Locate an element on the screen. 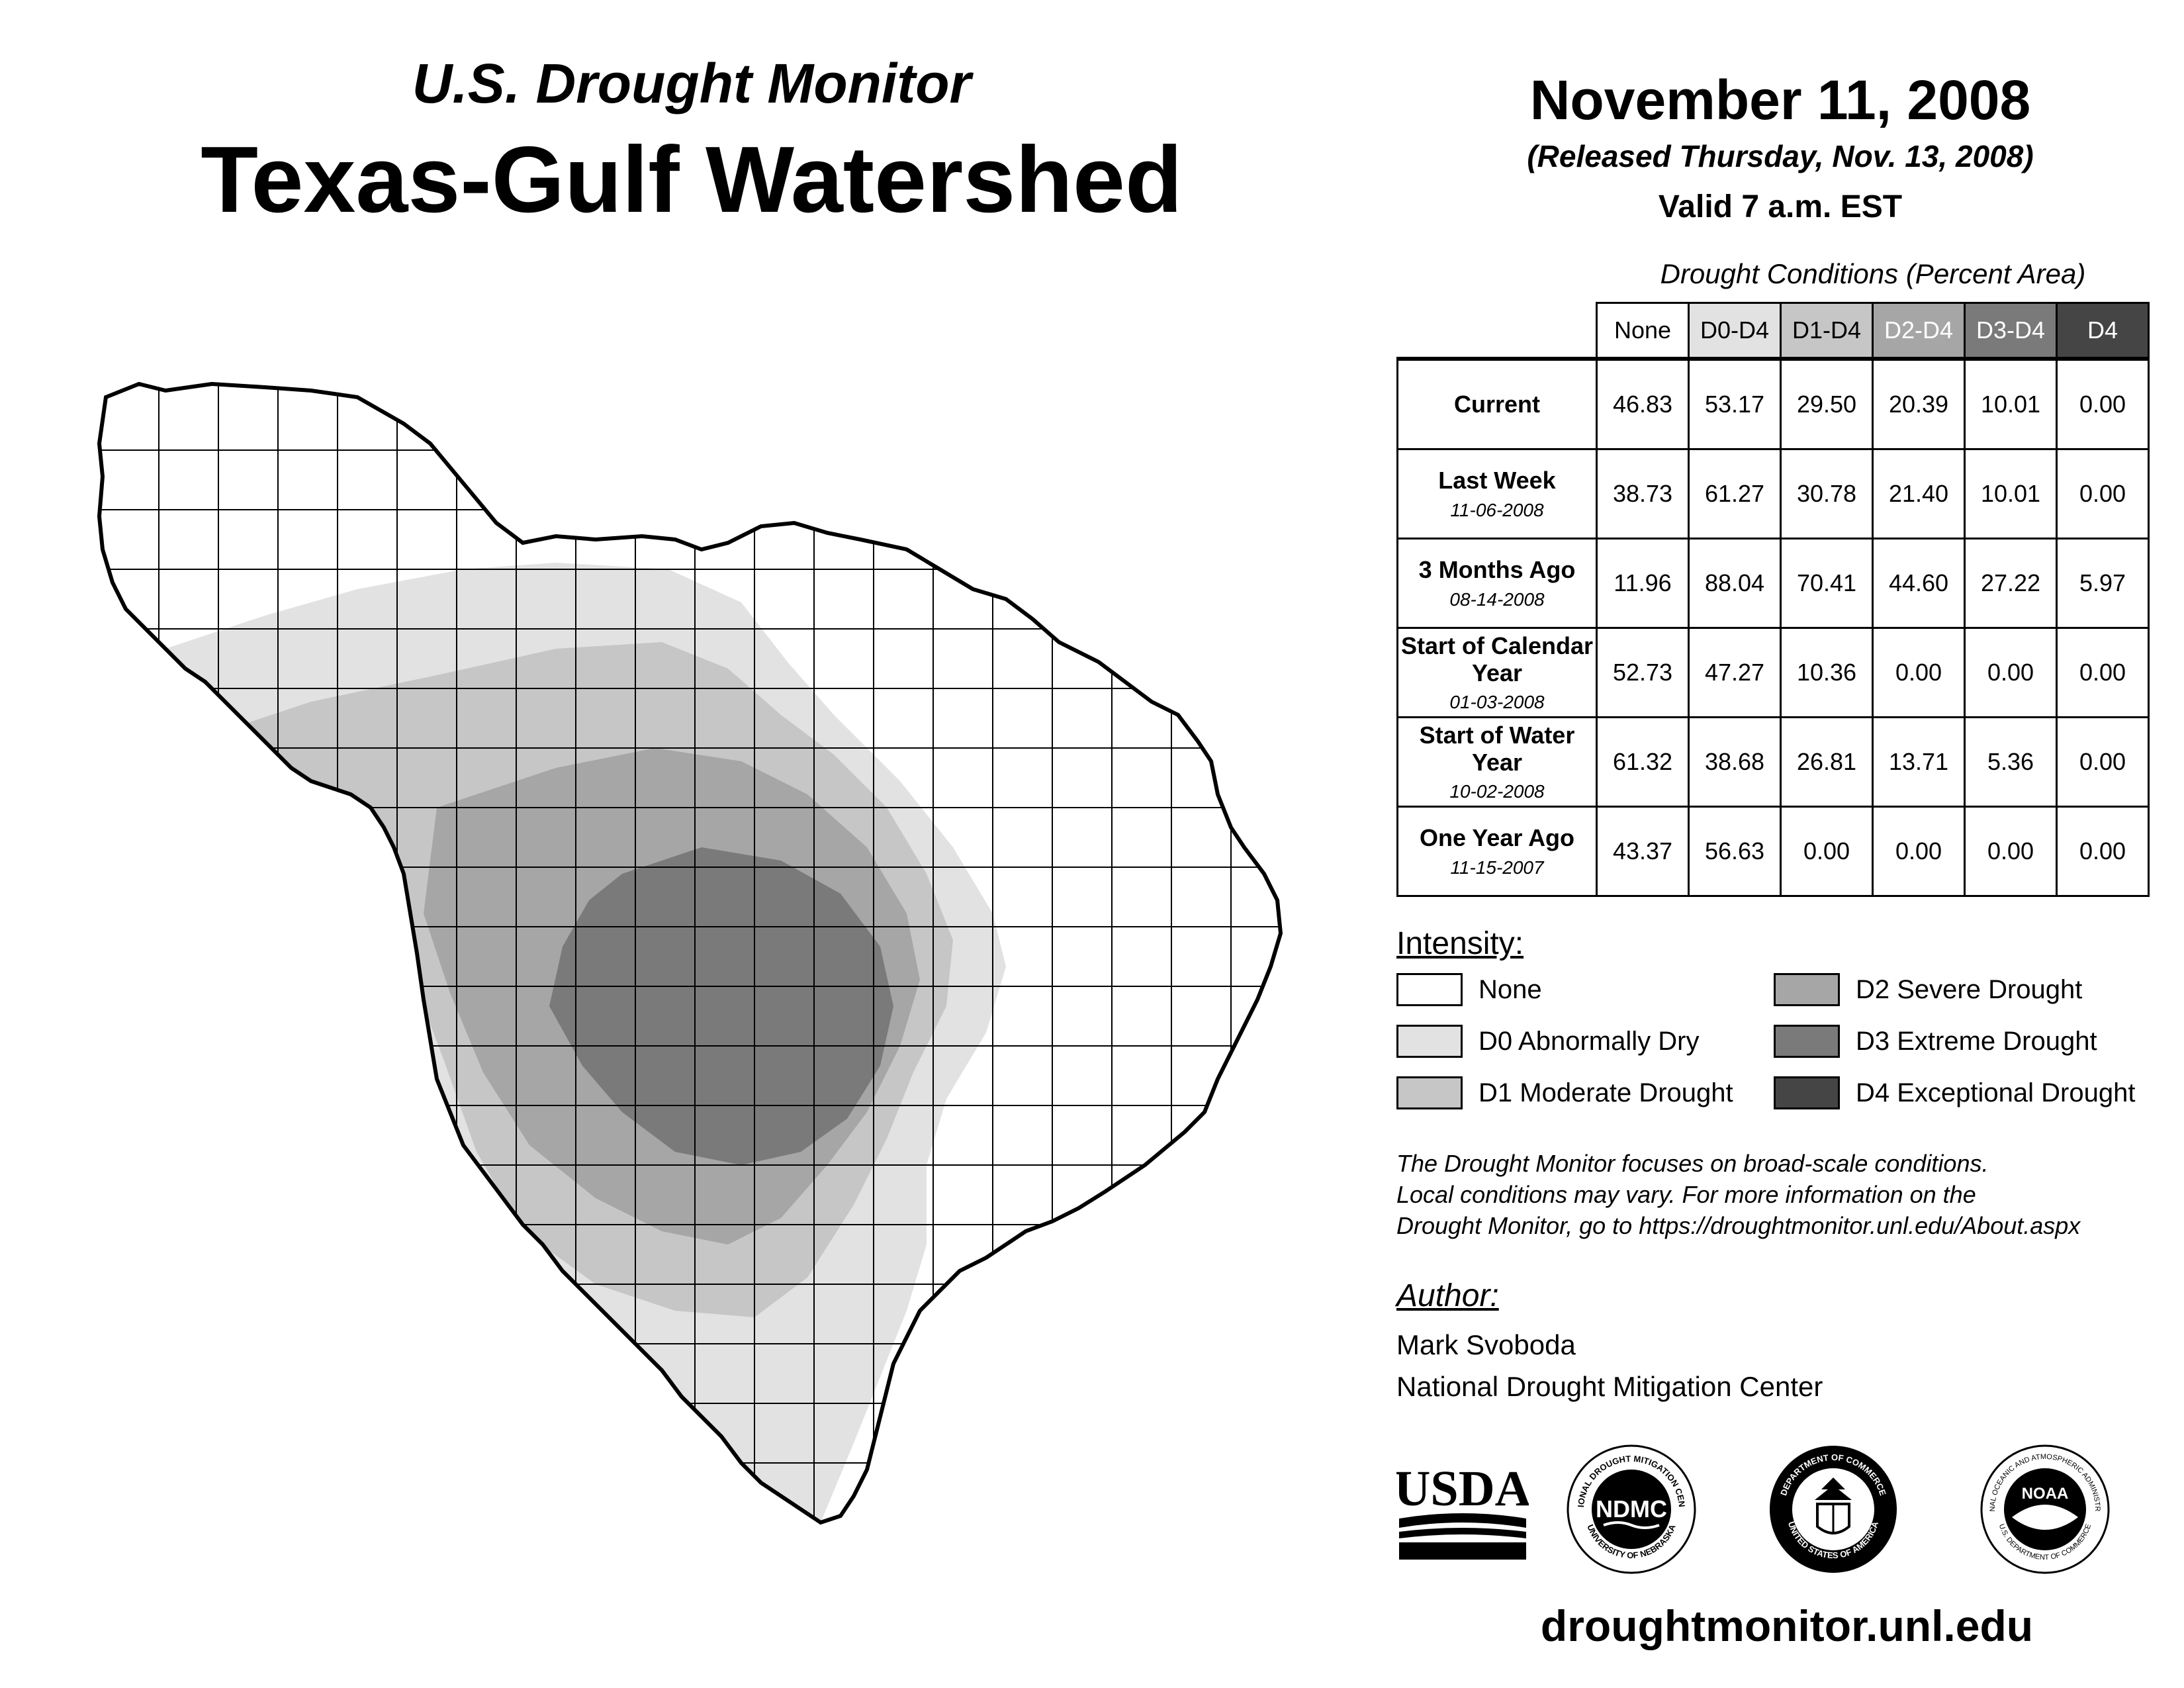  legend-label: D4 Exceptional Drought is located at coordinates (1996, 1092).